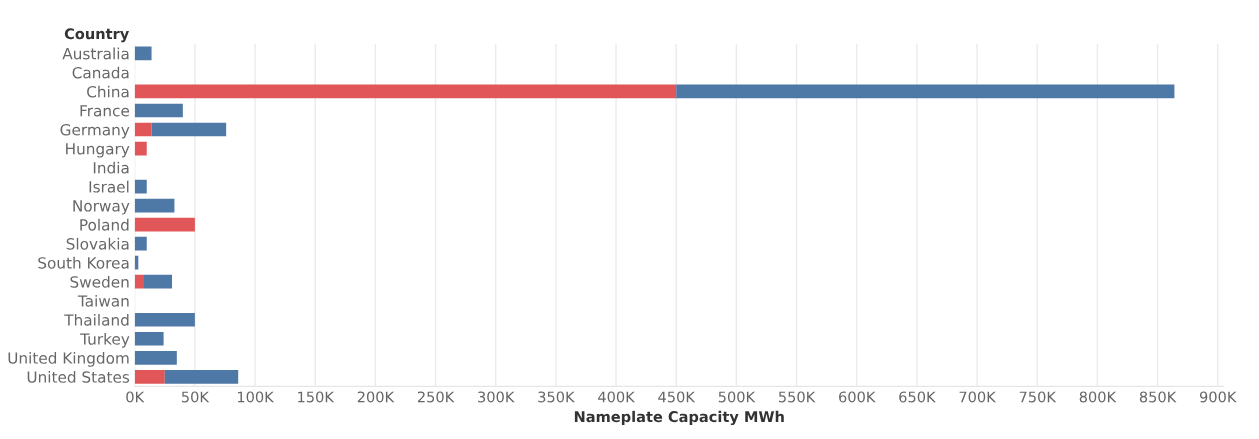 The image size is (1259, 439). Describe the element at coordinates (617, 397) in the screenshot. I see `x-tick-label: 400K` at that location.